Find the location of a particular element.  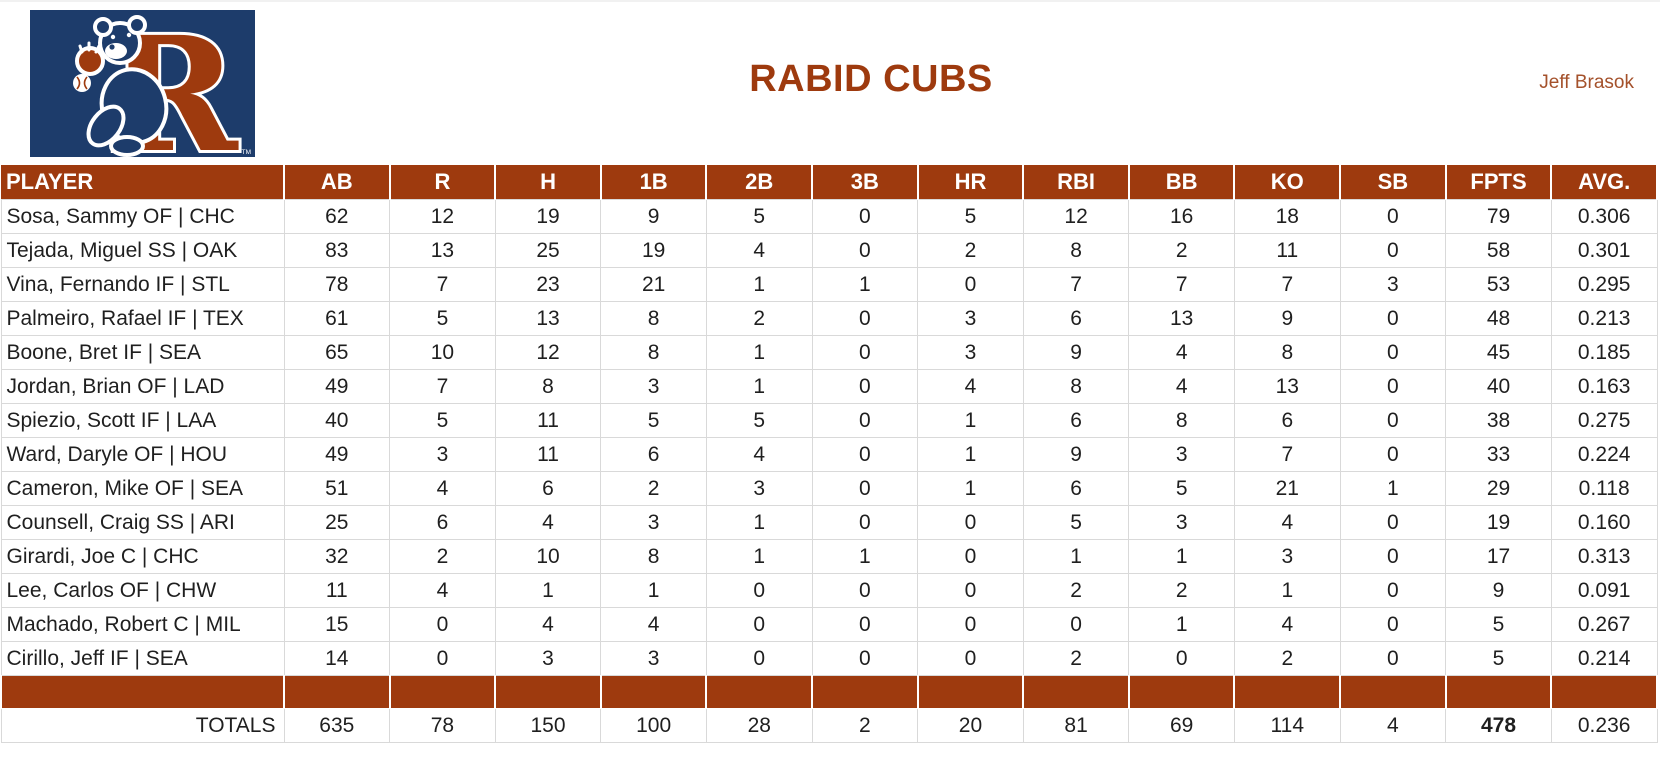

player-cell: Palmeiro, Rafael IF | TEX is located at coordinates (142, 318).